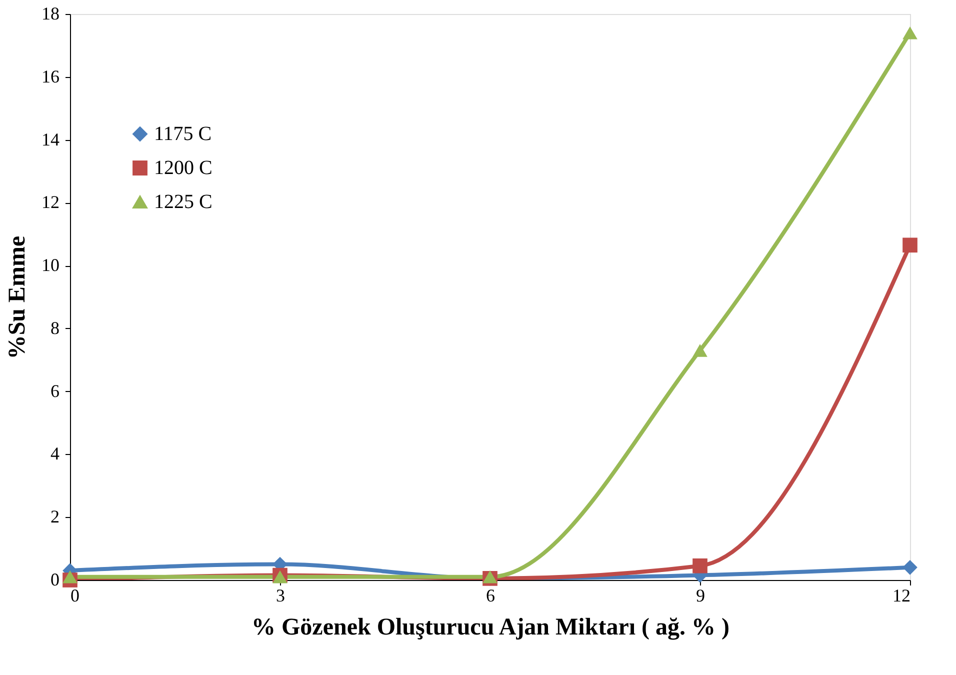  What do you see at coordinates (55, 580) in the screenshot?
I see `y-tick-label: 0` at bounding box center [55, 580].